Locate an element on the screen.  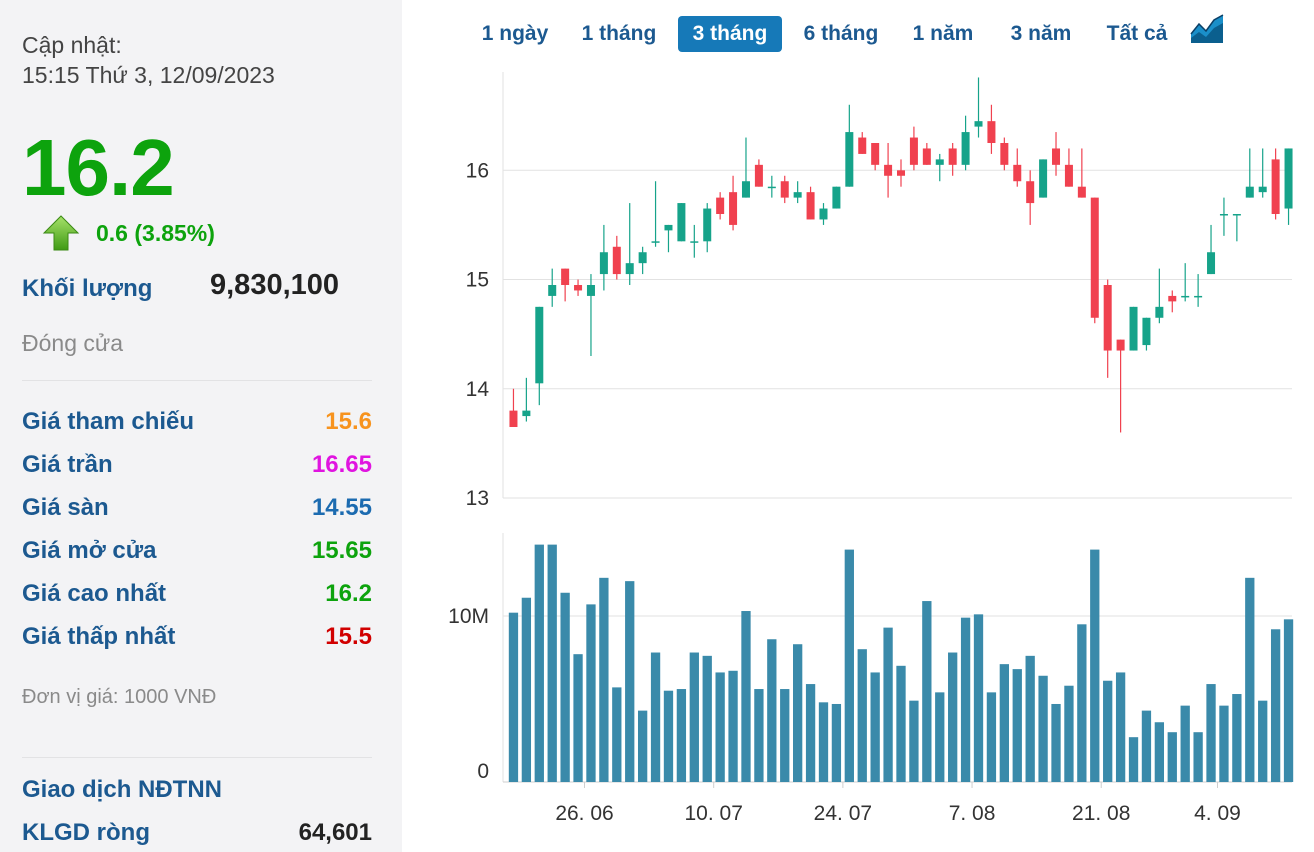
price-tick-label: 14 is located at coordinates (478, 389).